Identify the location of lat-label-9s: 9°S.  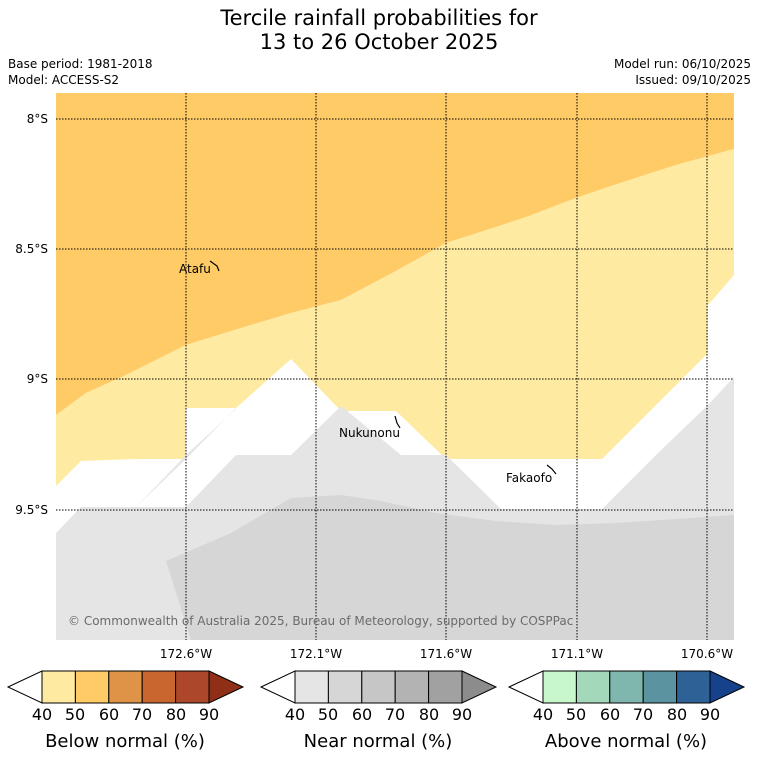
(37, 379).